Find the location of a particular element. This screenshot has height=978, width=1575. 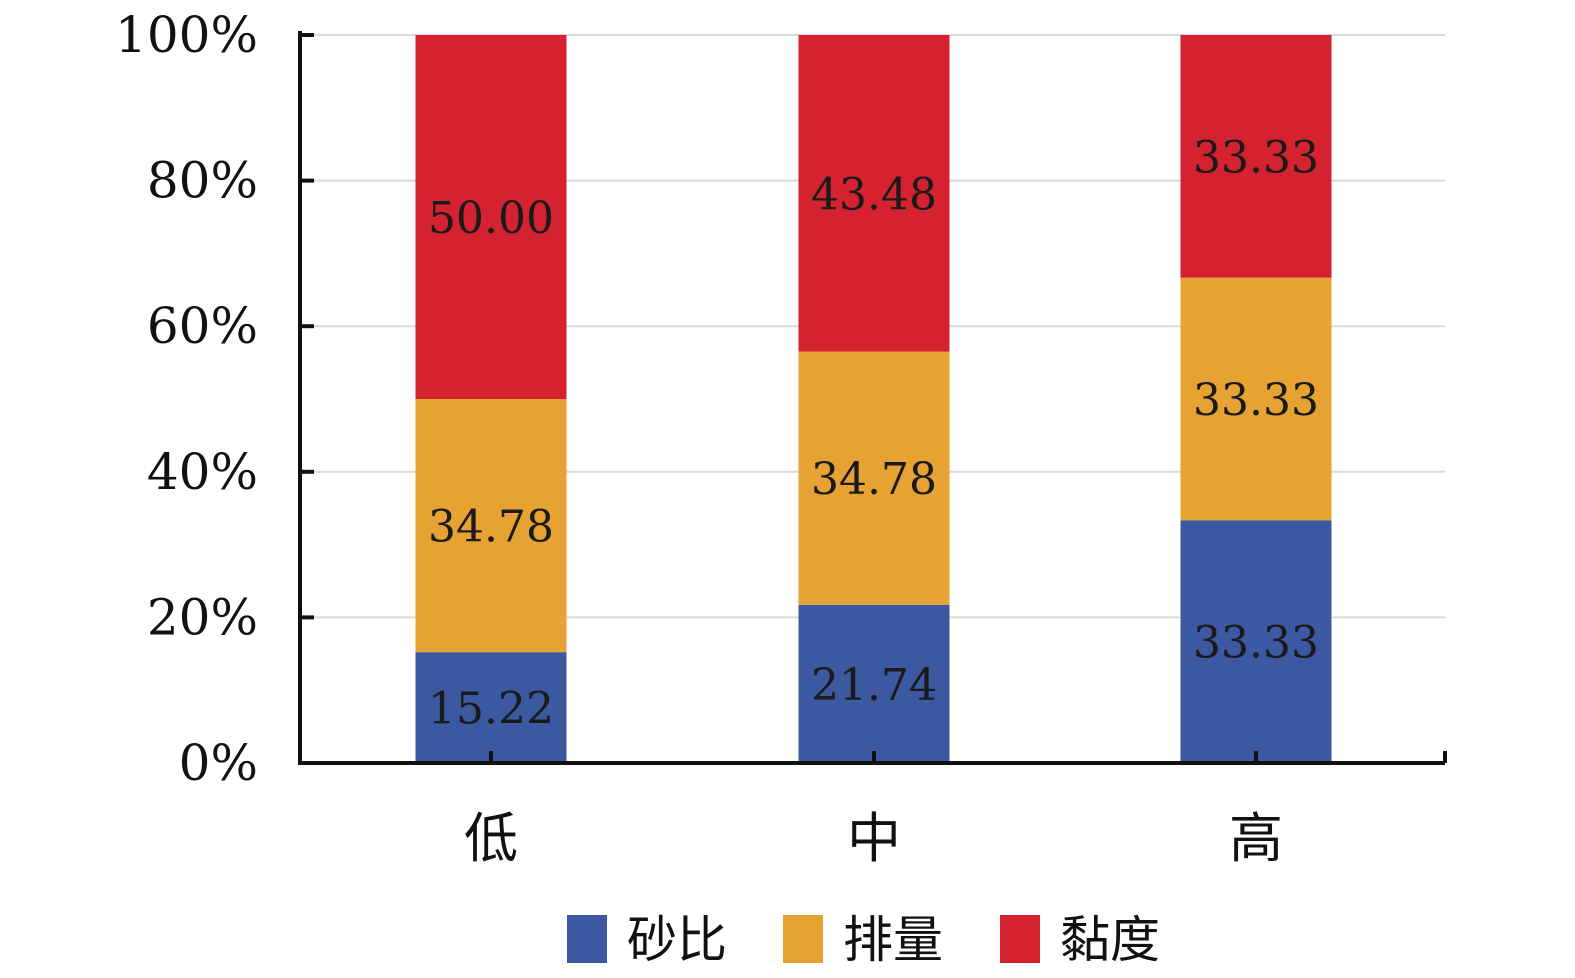

x-tick-label: 低 is located at coordinates (491, 838).